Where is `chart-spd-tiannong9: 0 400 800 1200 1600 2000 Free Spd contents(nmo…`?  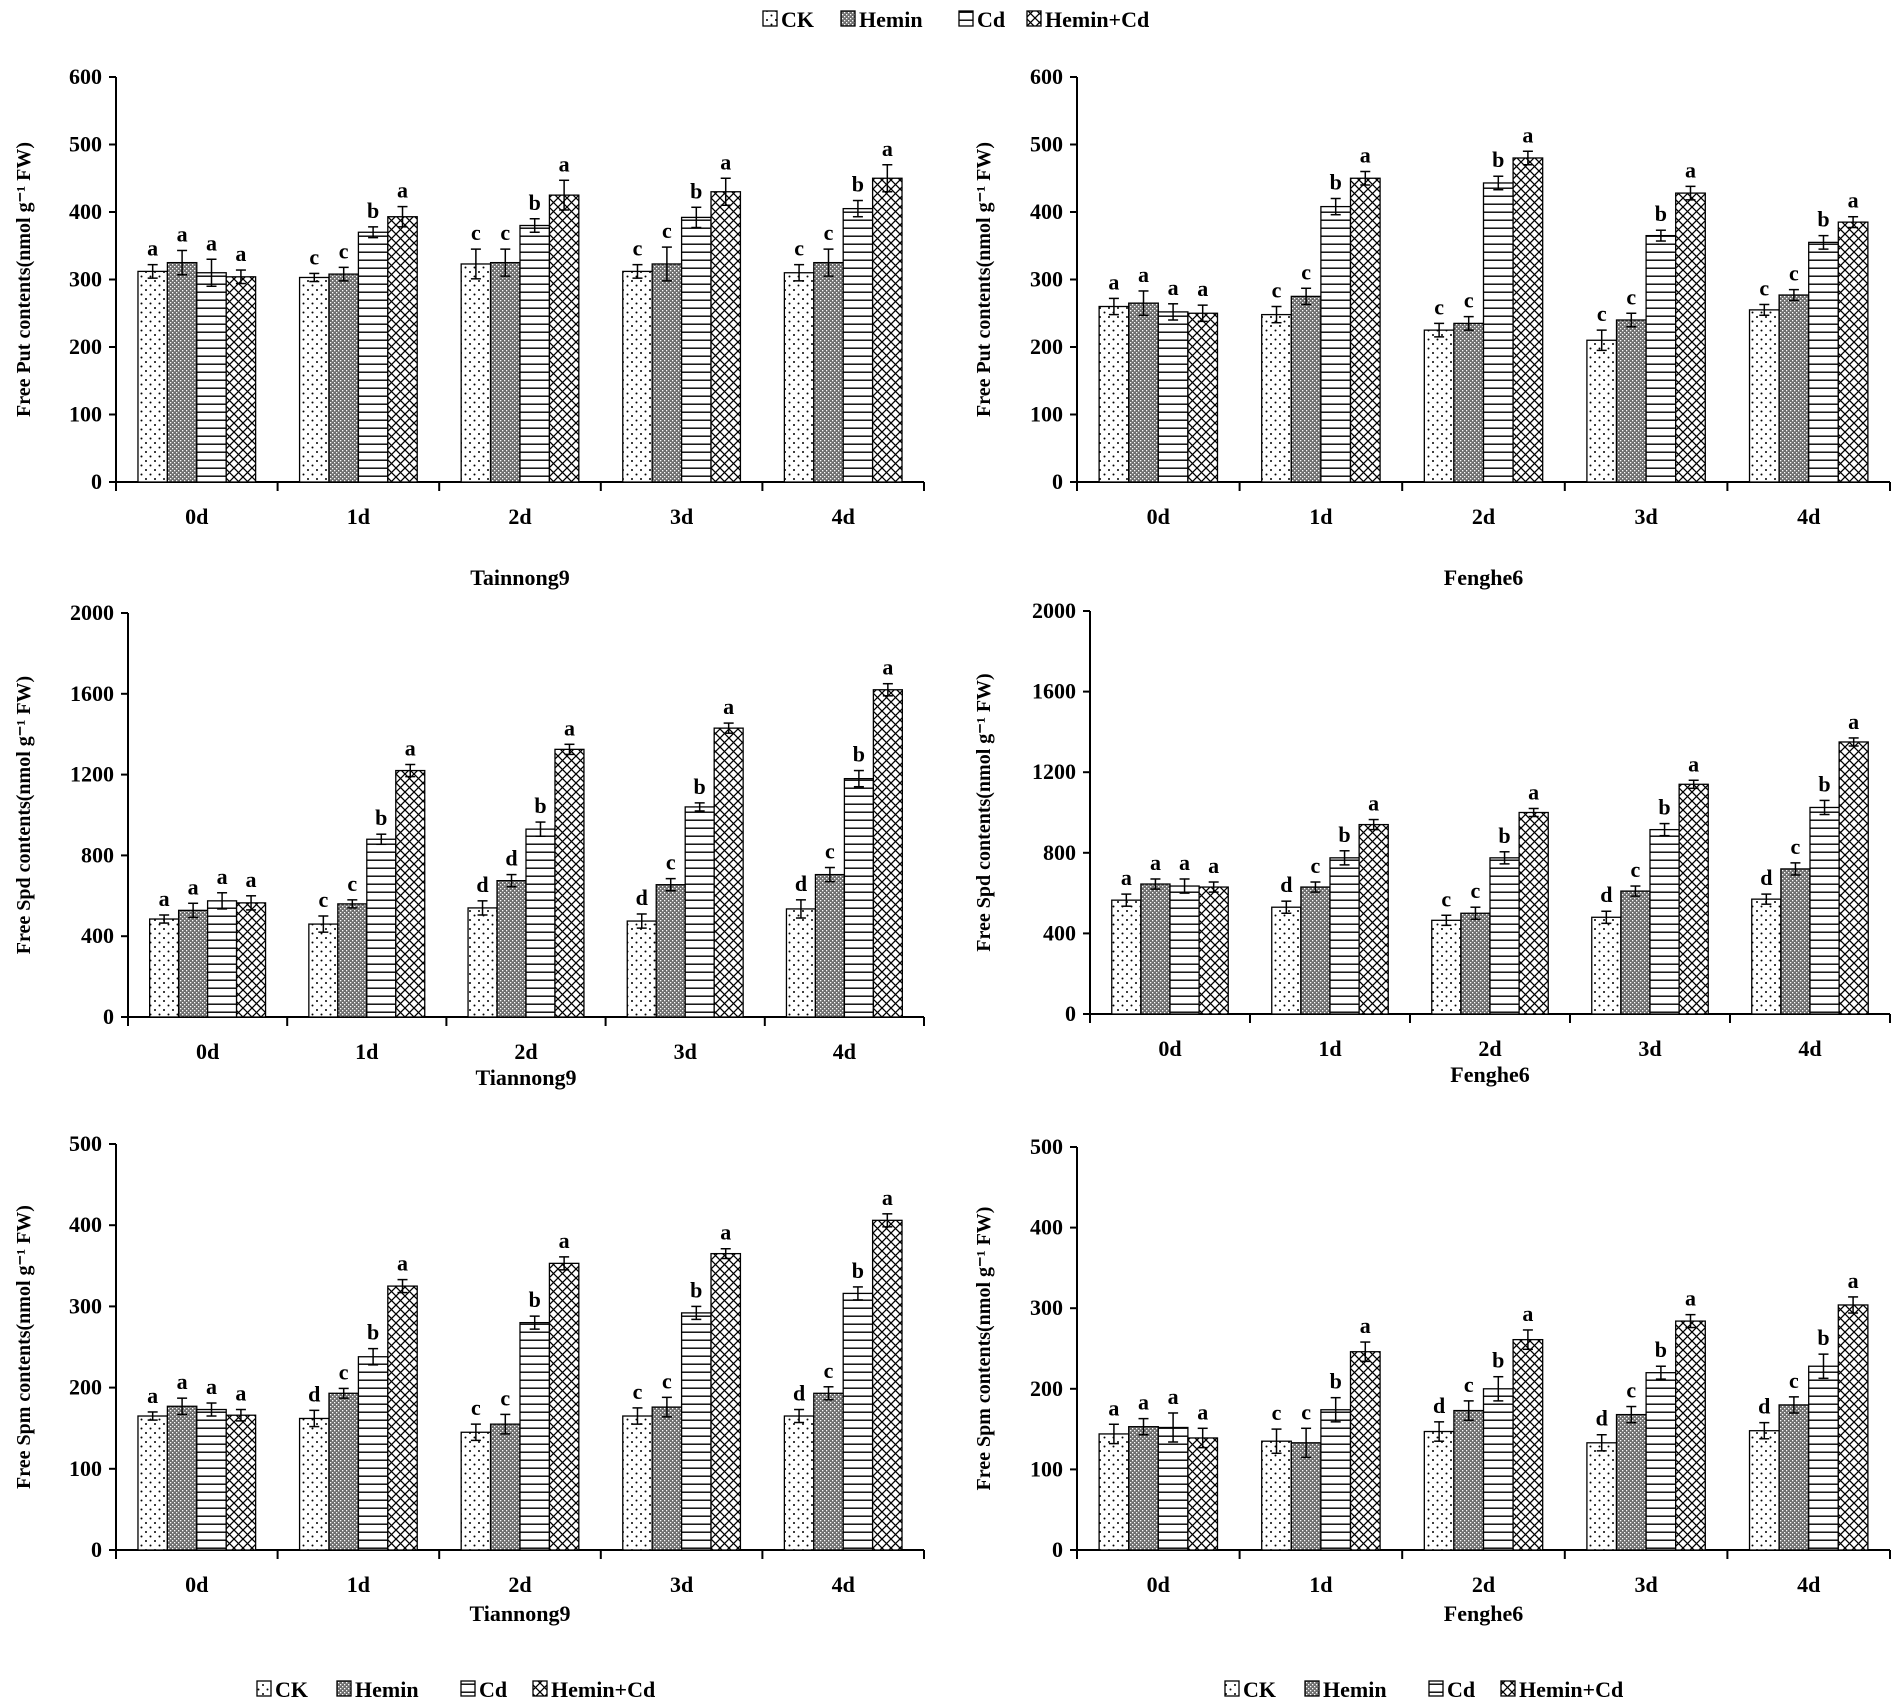 chart-spd-tiannong9: 0 400 800 1200 1600 2000 Free Spd contents(nmo… is located at coordinates (469, 845).